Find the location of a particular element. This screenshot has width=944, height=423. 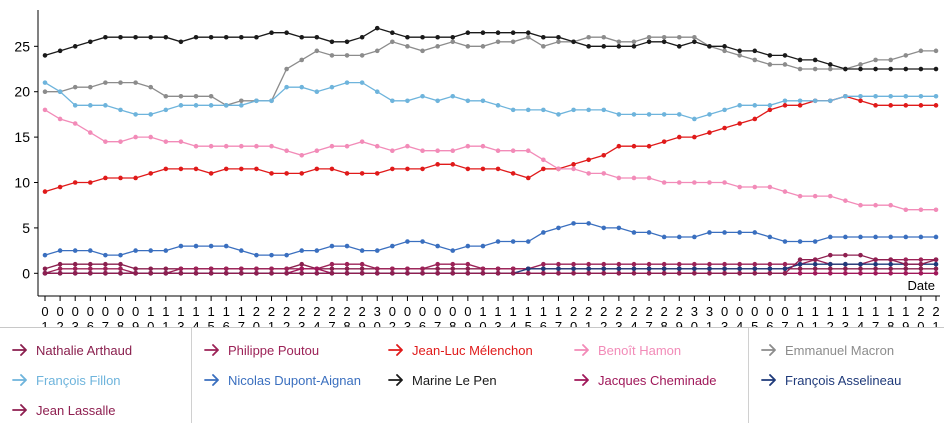

series-line is located at coordinates (491, 264).